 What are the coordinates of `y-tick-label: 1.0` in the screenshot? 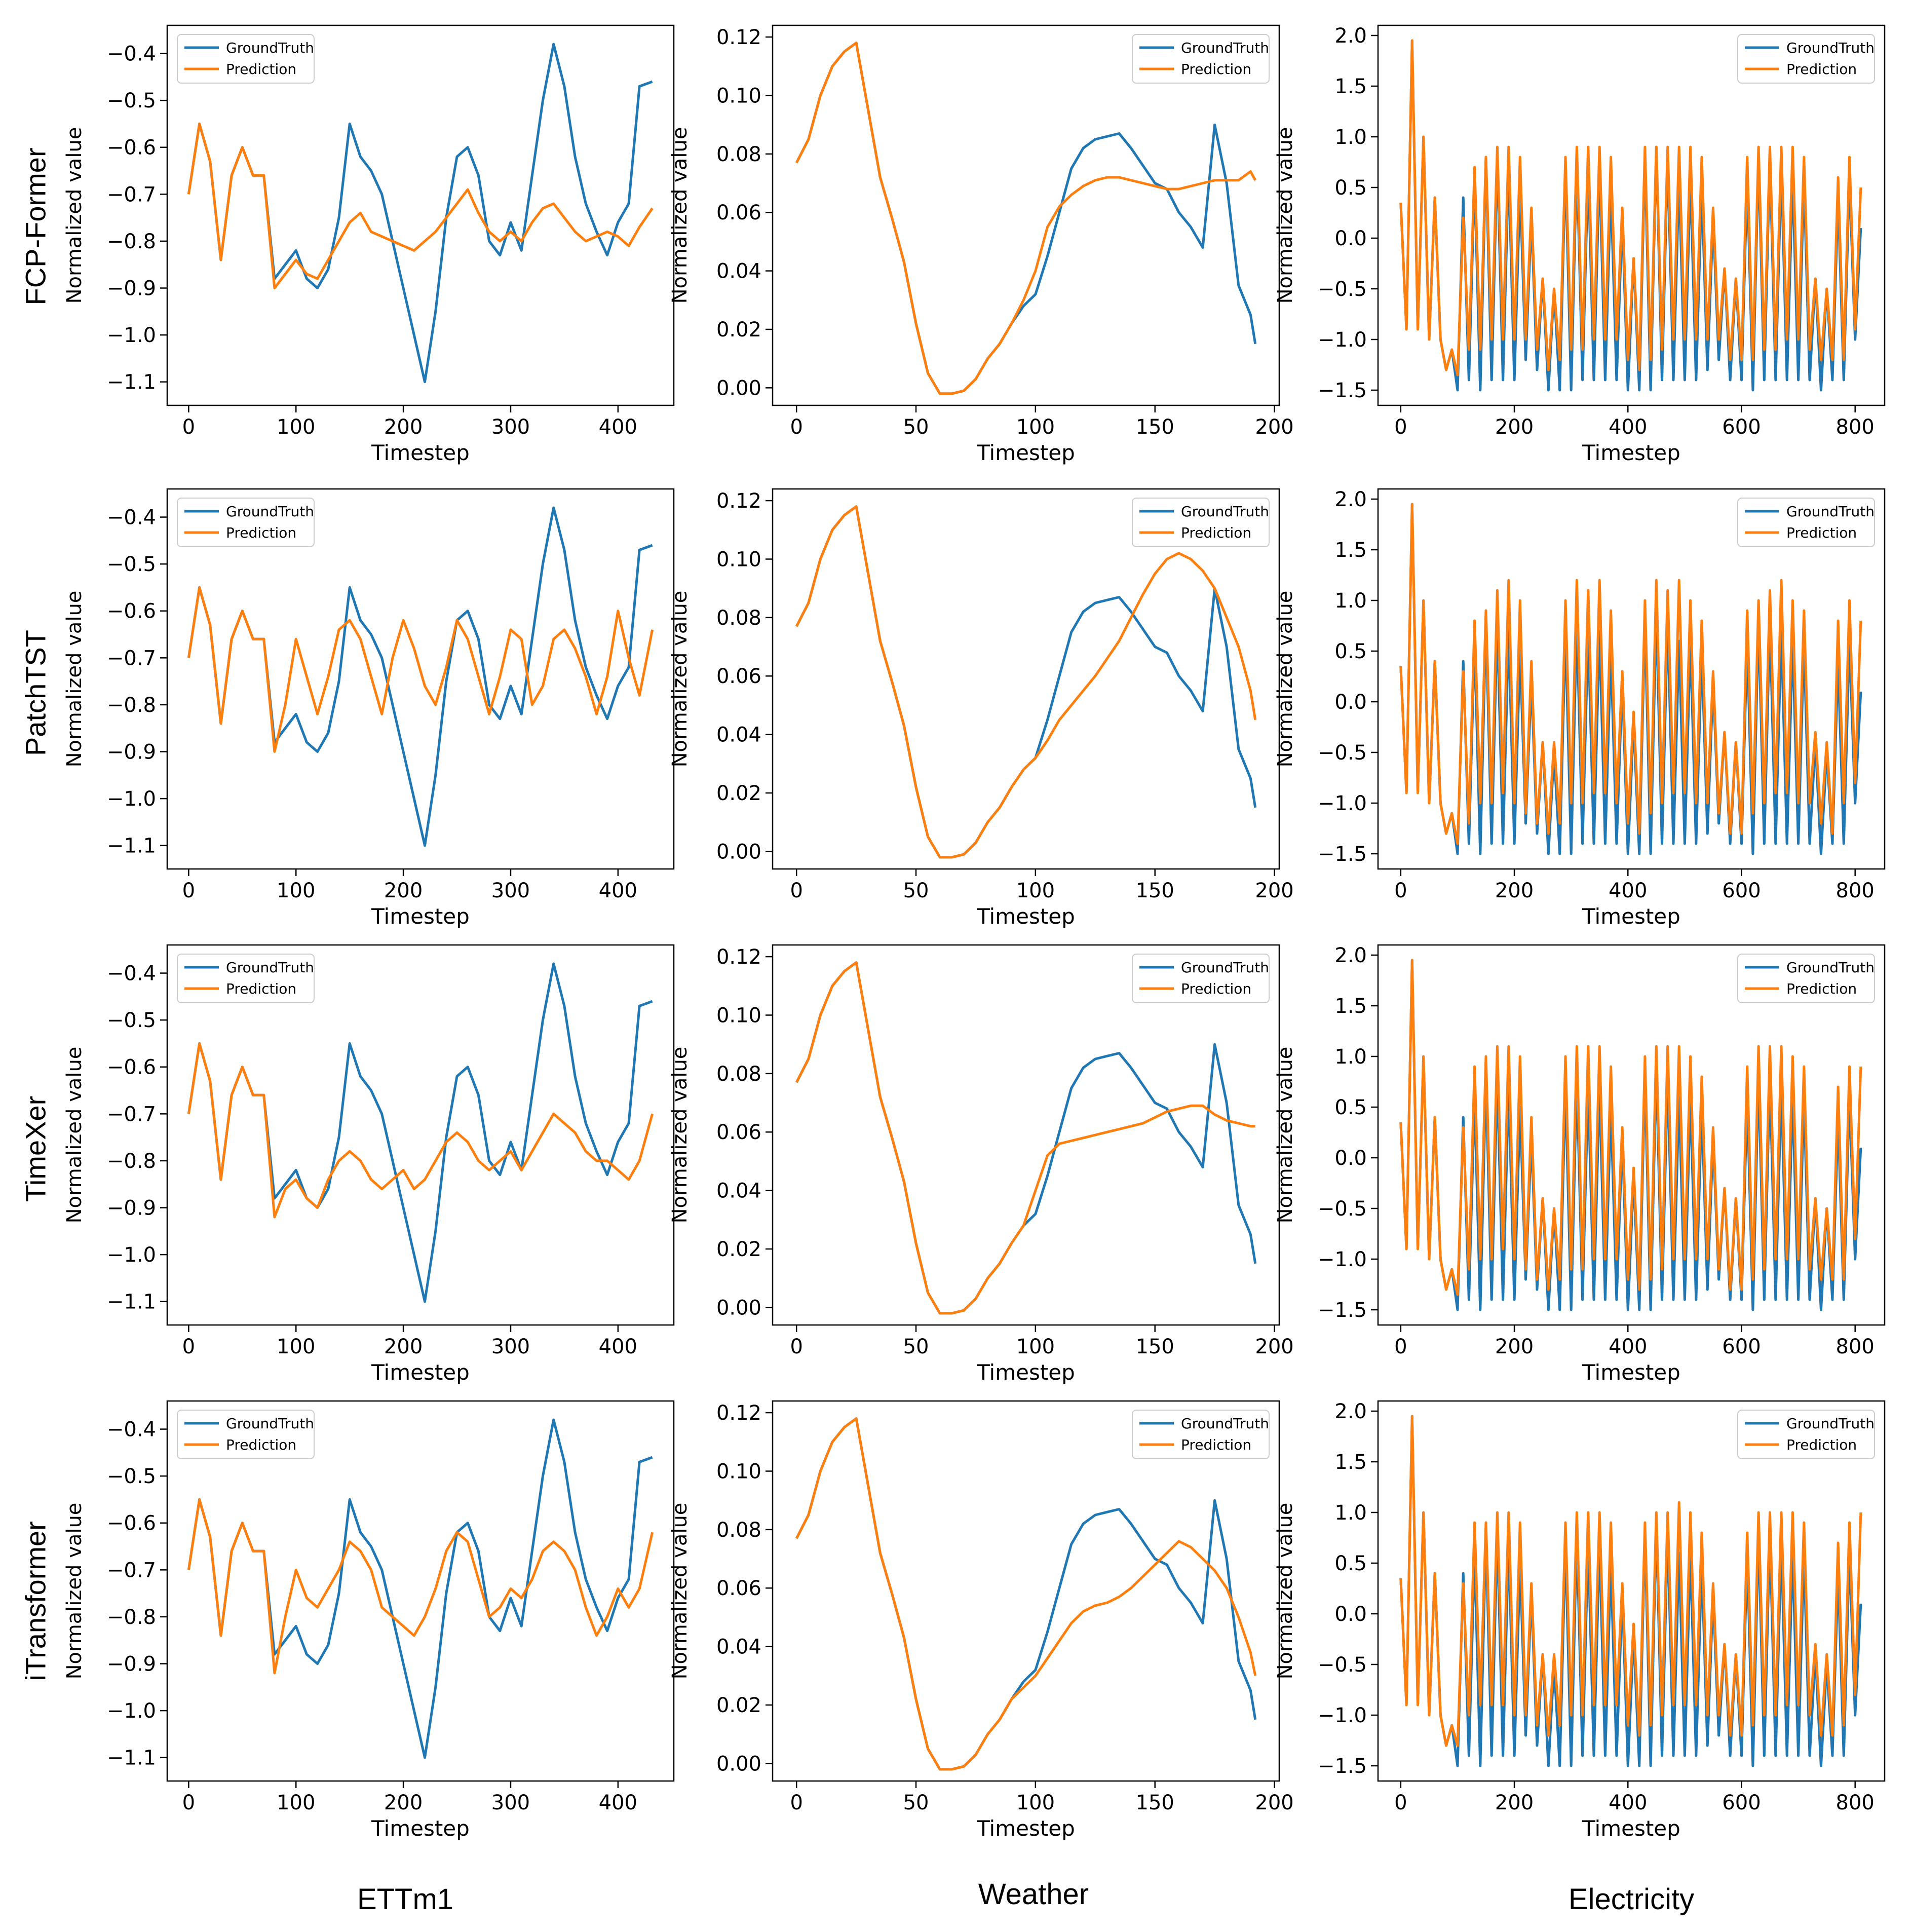 It's located at (1350, 137).